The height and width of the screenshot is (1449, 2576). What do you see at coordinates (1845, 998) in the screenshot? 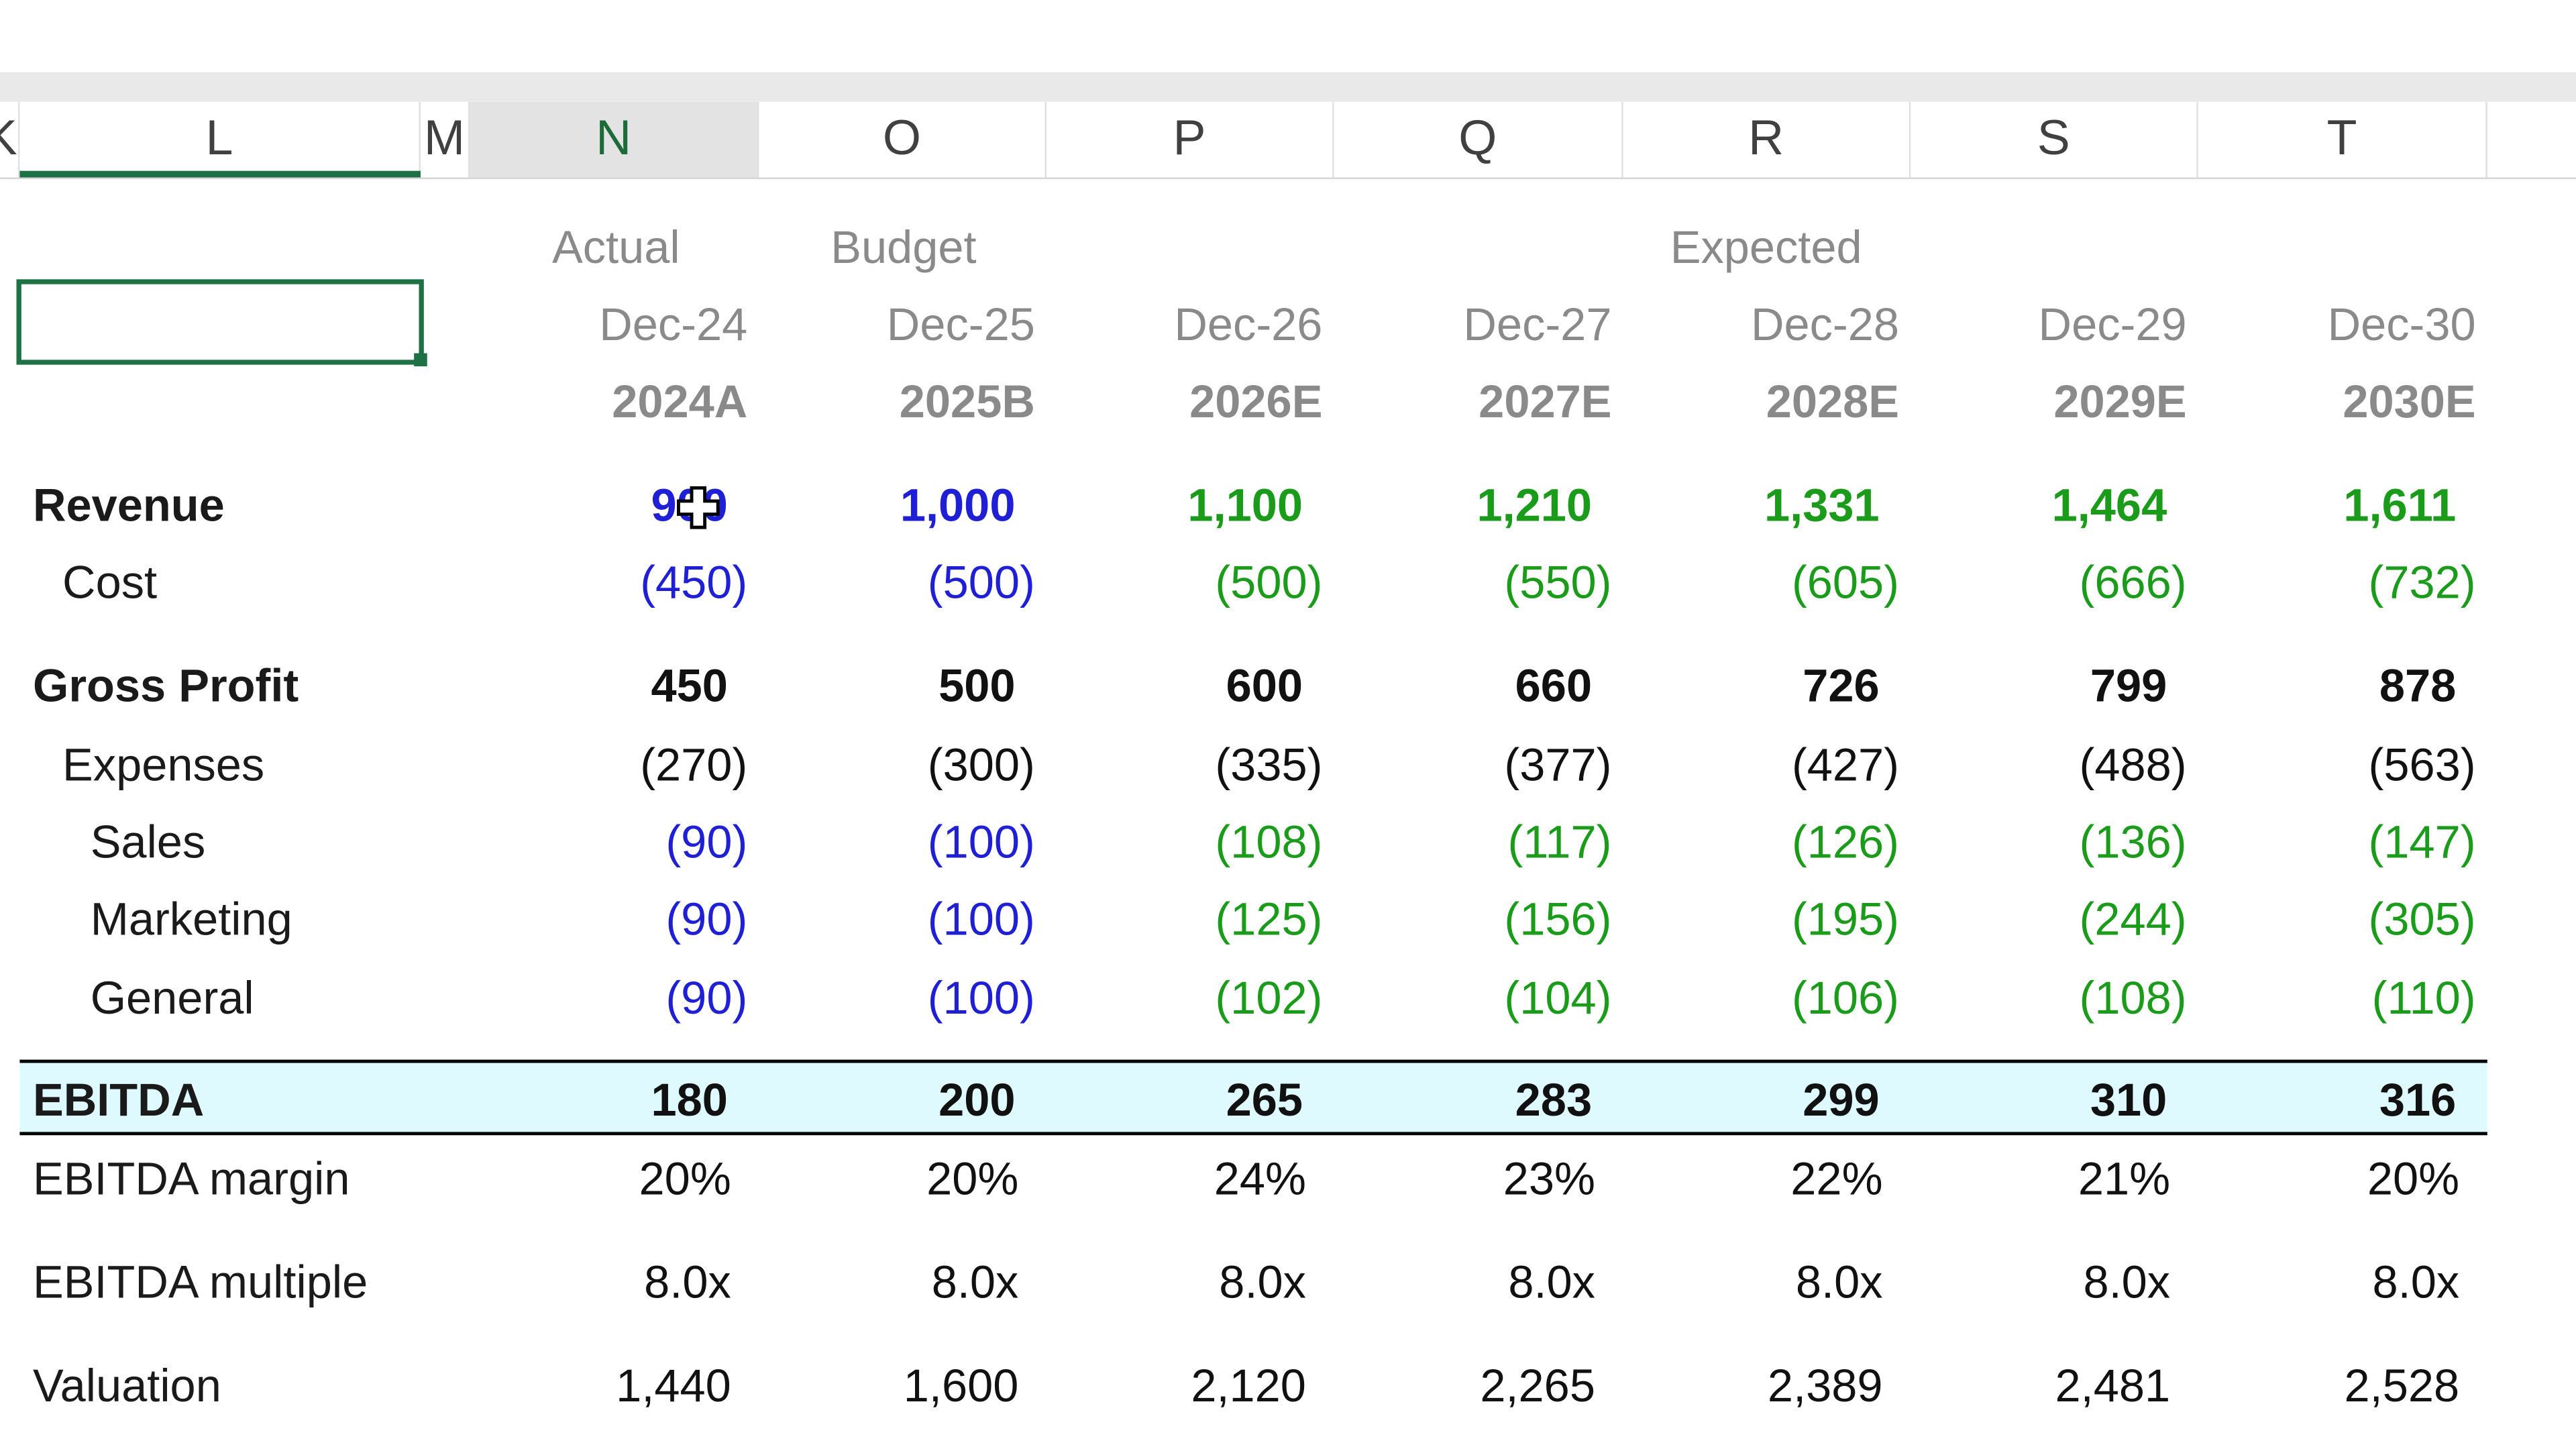
I see `general-cell: (106)` at bounding box center [1845, 998].